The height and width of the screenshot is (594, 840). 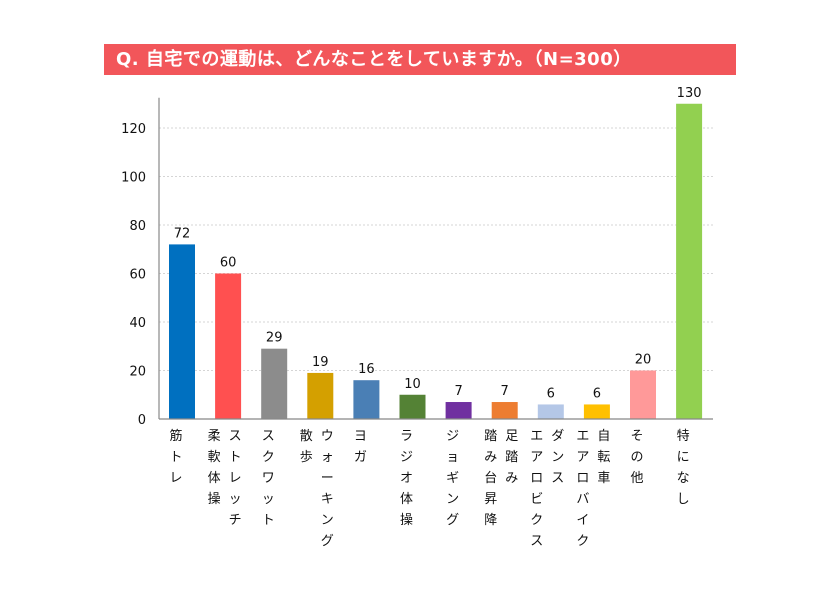 What do you see at coordinates (182, 233) in the screenshot?
I see `data-label: 72` at bounding box center [182, 233].